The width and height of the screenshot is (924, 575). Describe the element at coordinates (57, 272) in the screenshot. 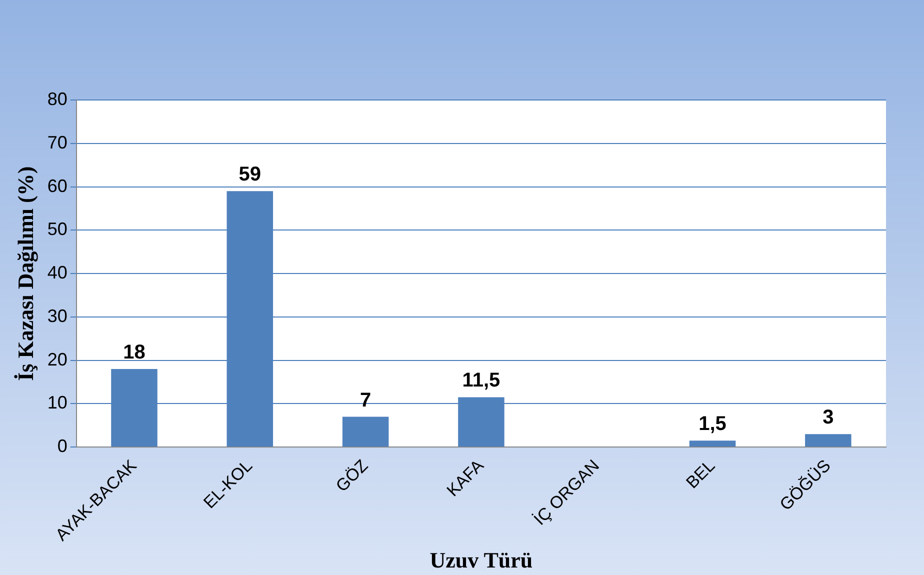

I see `y-tick-label: 40` at that location.